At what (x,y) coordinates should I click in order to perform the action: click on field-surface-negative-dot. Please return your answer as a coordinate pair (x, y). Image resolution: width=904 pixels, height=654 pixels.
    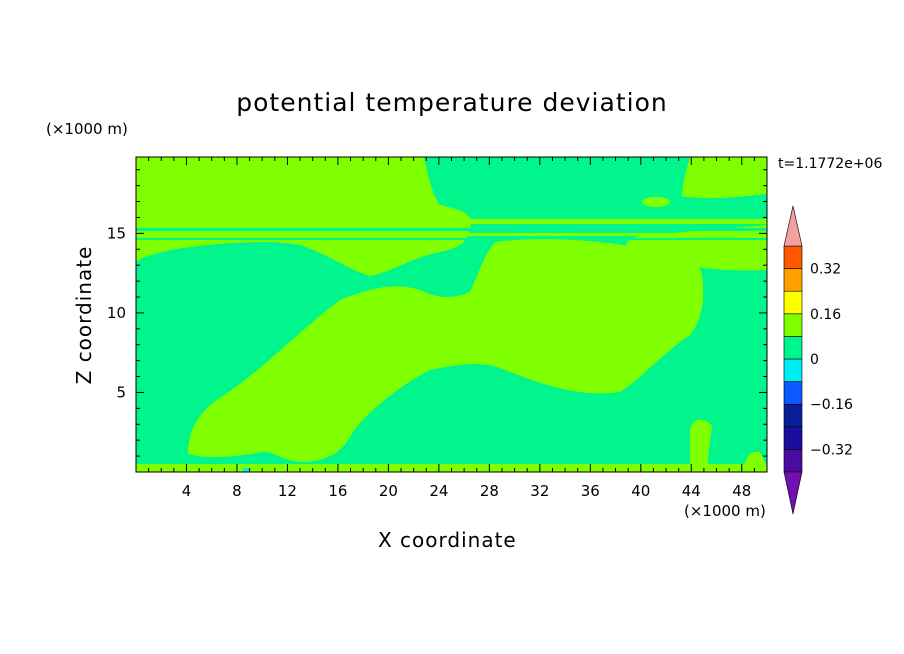
    Looking at the image, I should click on (246, 470).